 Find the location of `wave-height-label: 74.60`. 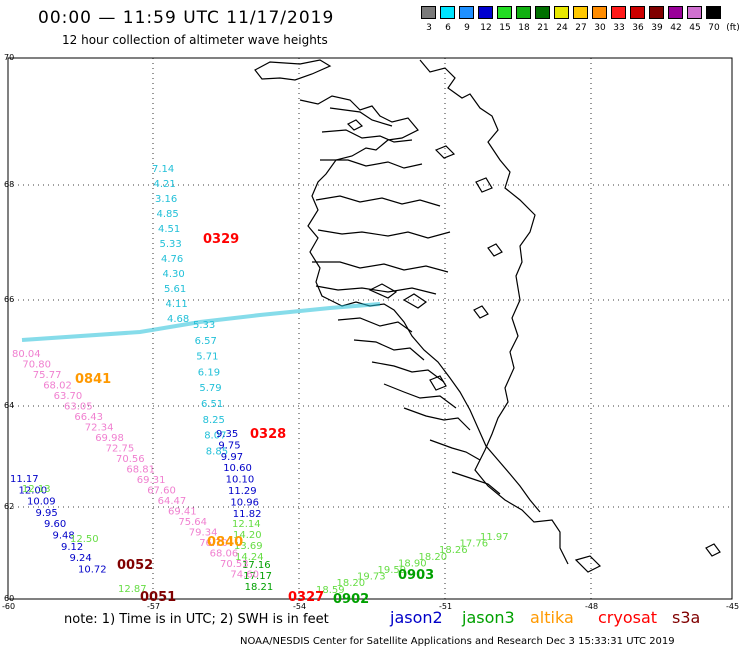

wave-height-label: 74.60 is located at coordinates (244, 575).